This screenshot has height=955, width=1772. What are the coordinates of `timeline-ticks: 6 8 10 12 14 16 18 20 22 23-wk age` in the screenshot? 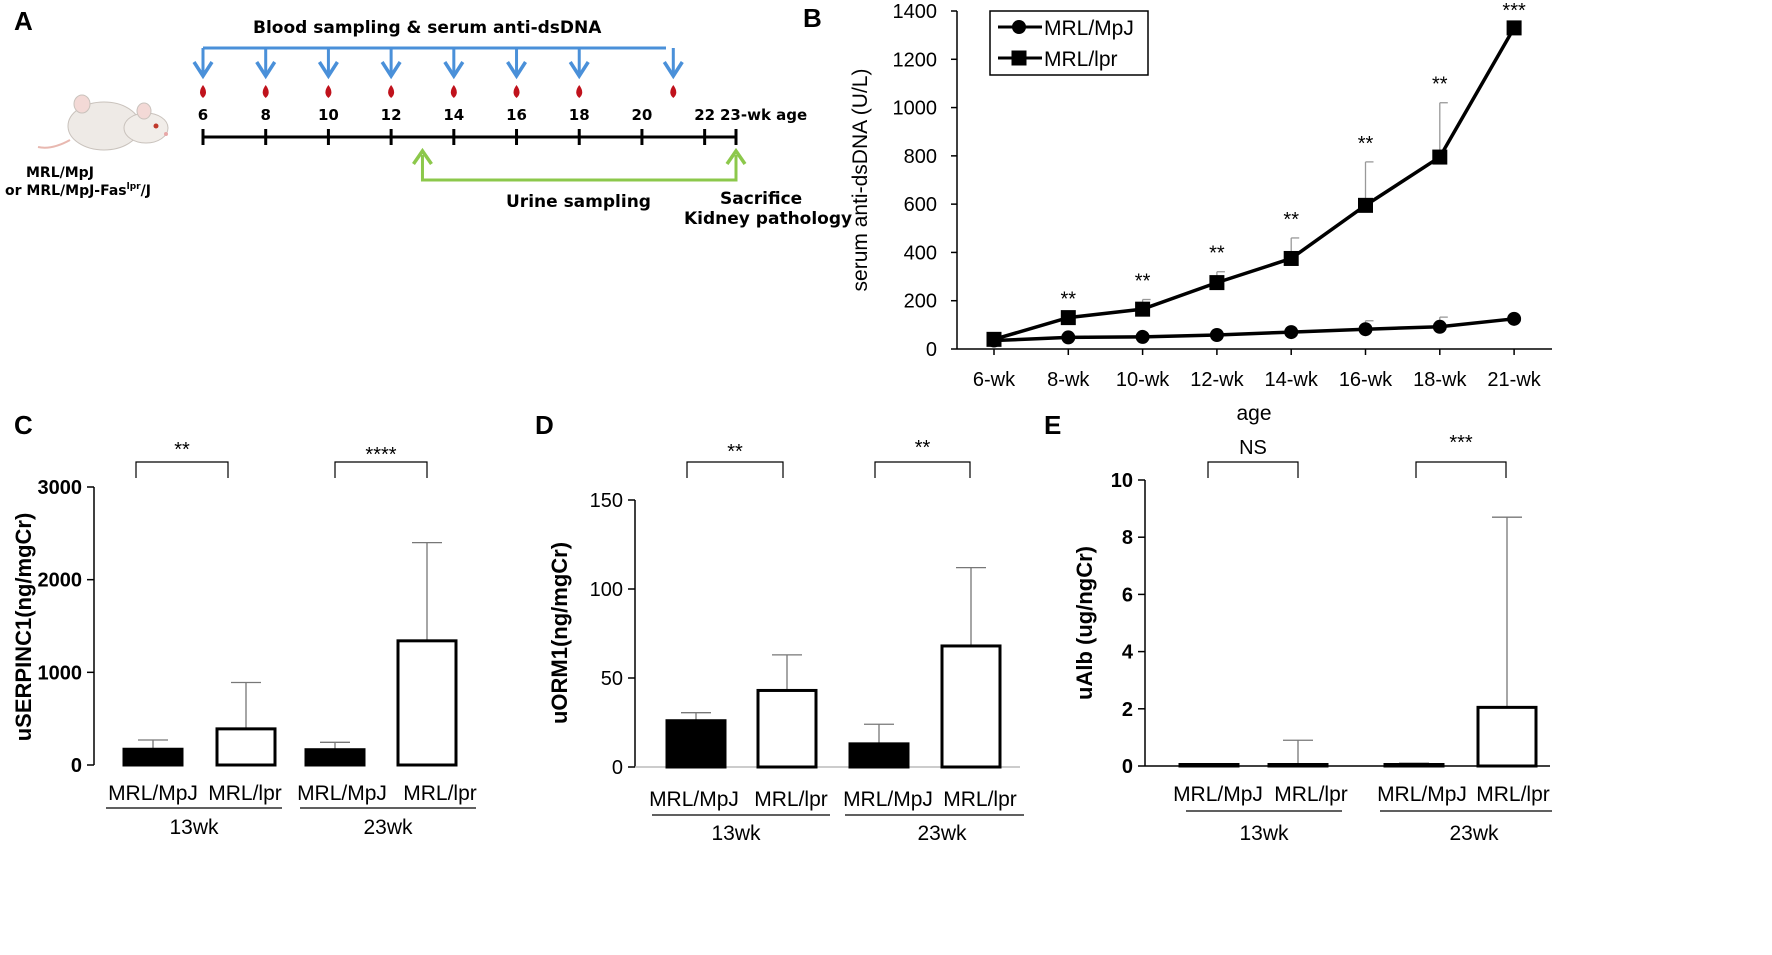 It's located at (502, 125).